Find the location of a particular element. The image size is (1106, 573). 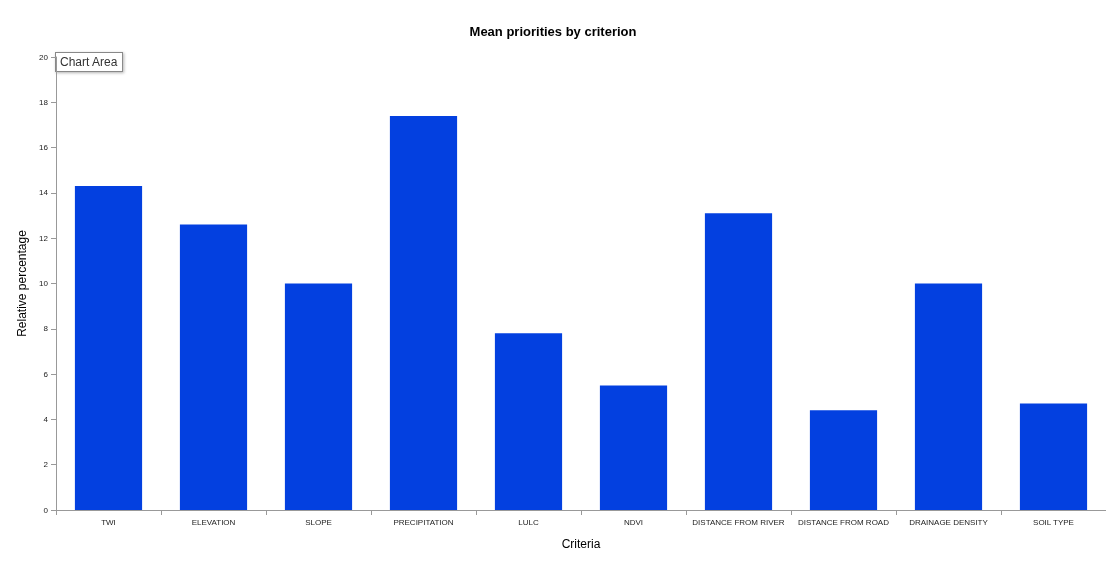

chart-title: Mean priorities by criterion is located at coordinates (553, 31).